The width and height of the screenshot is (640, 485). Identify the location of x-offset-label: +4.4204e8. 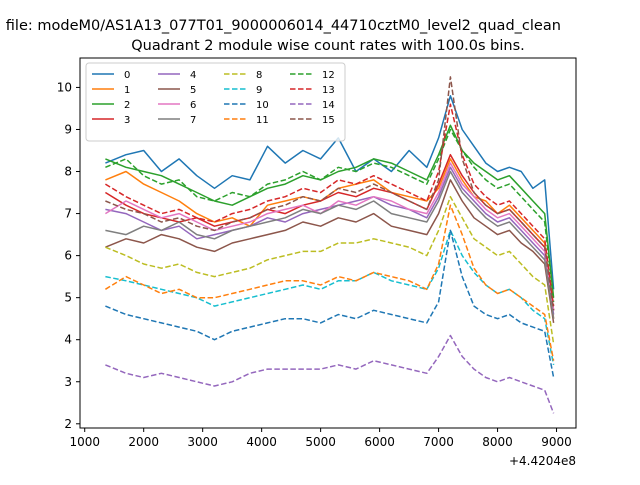
(542, 461).